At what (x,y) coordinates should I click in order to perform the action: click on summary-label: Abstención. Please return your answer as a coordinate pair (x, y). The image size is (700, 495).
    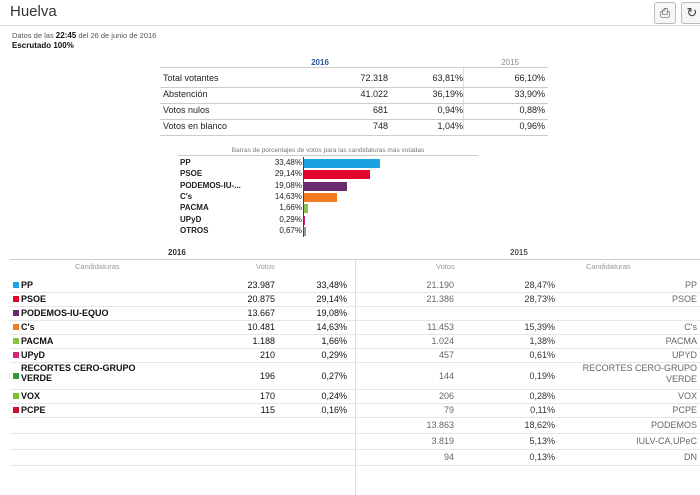
    Looking at the image, I should click on (185, 94).